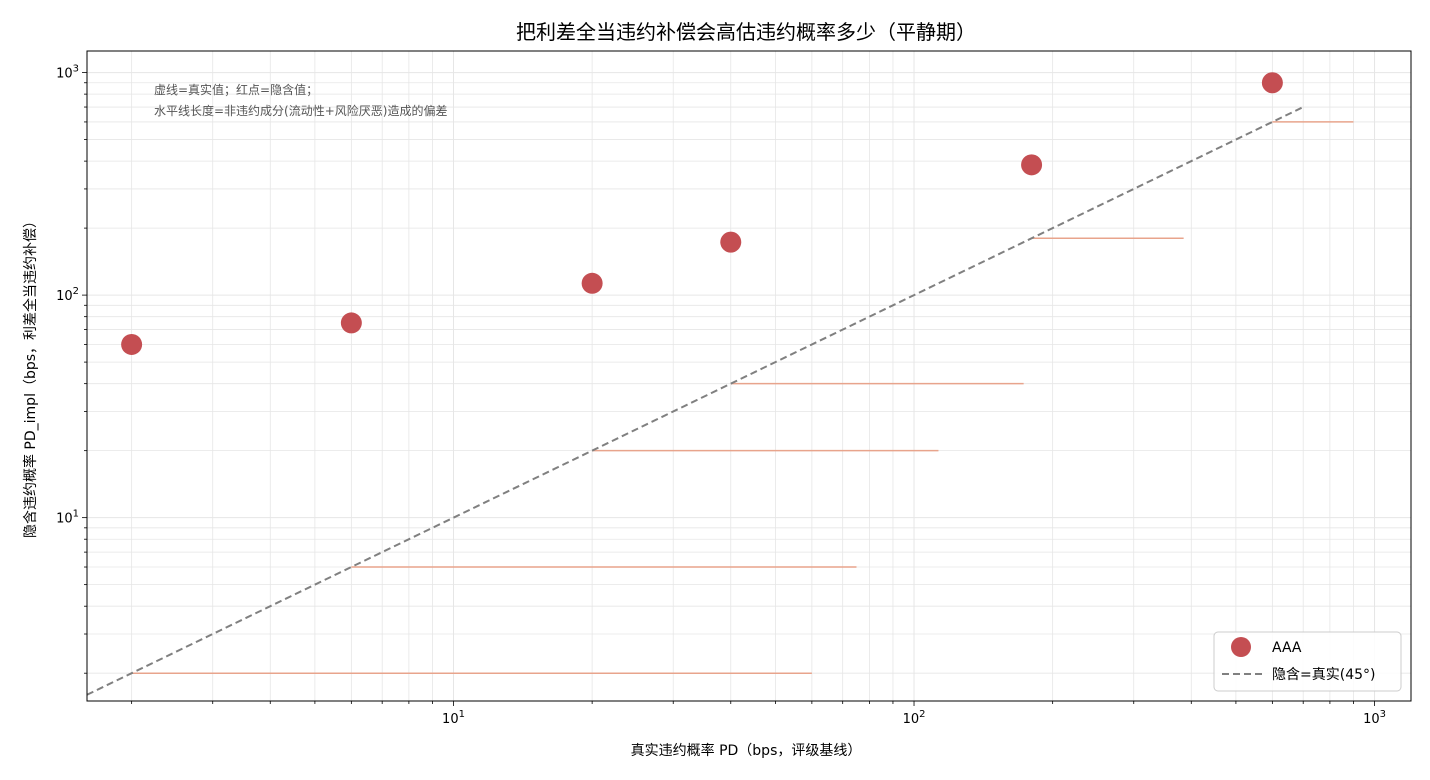 The width and height of the screenshot is (1430, 780). What do you see at coordinates (1241, 647) in the screenshot?
I see `legend-marker-aaa` at bounding box center [1241, 647].